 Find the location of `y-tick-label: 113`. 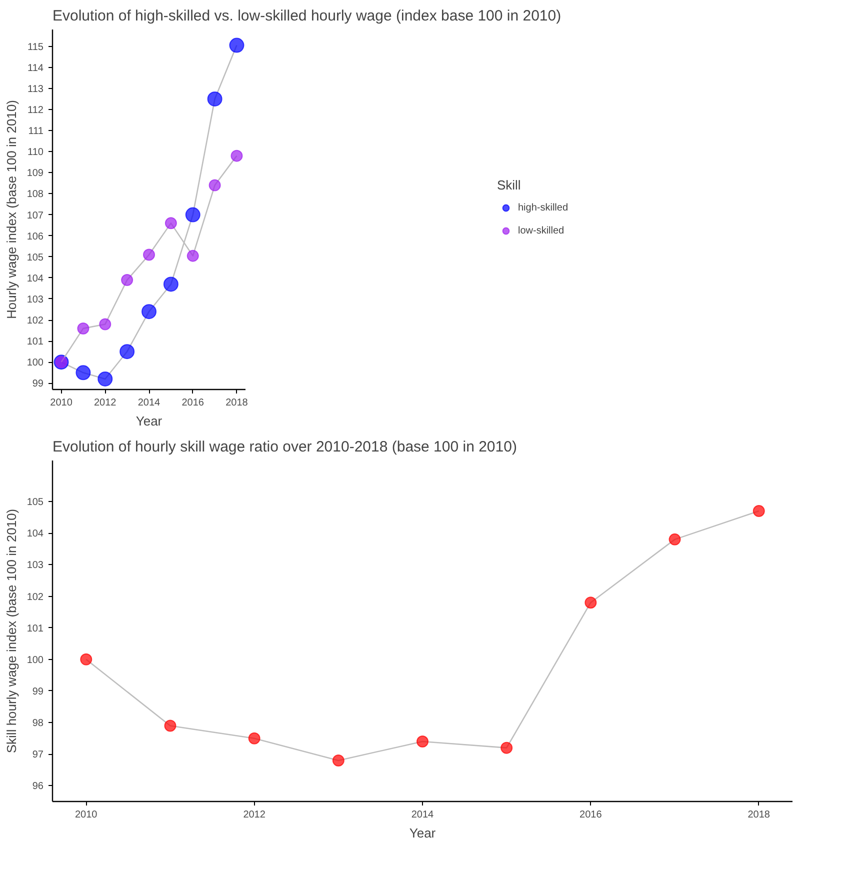

y-tick-label: 113 is located at coordinates (36, 89).